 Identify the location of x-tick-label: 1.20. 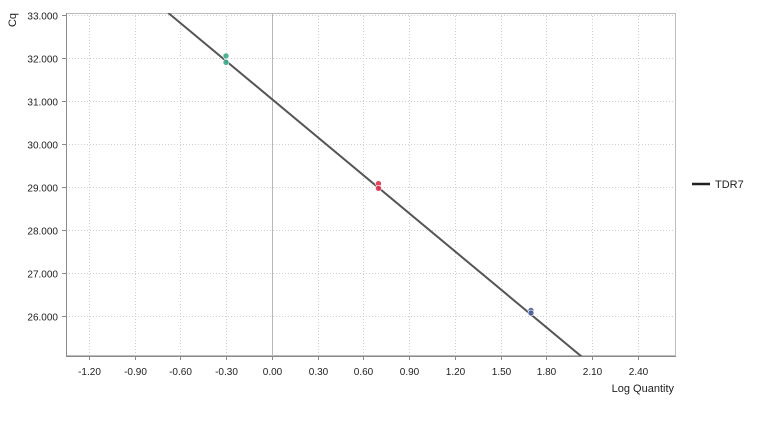
(456, 372).